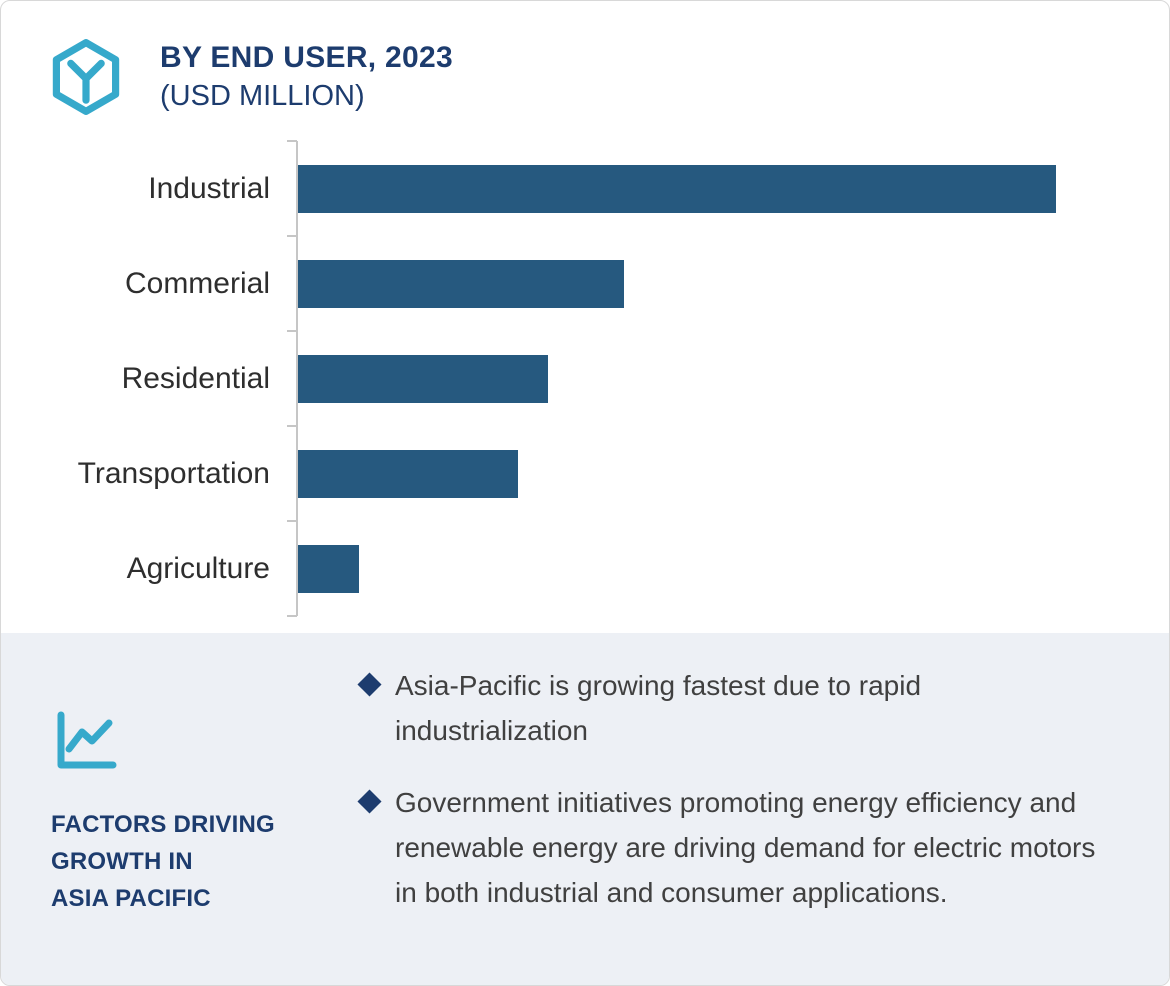 The image size is (1170, 986). I want to click on trend-line-chart-icon, so click(87, 740).